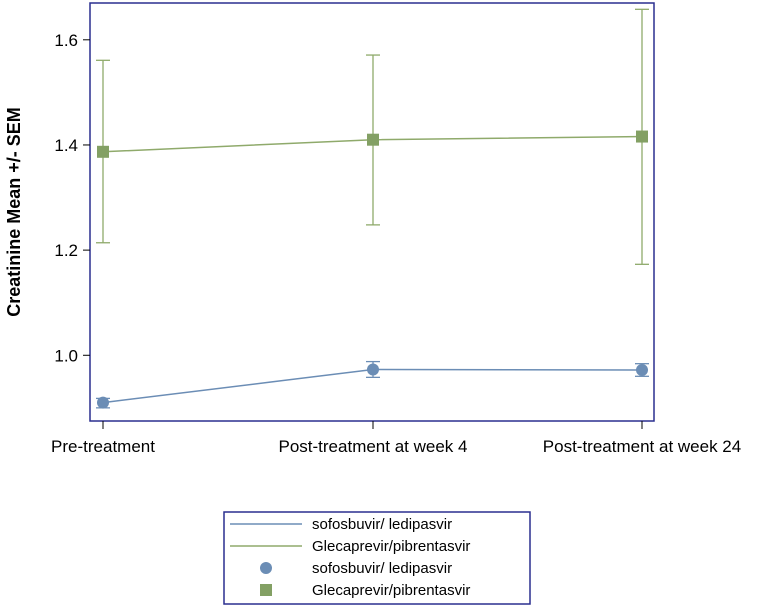 This screenshot has height=608, width=761. I want to click on y-axis-label: Creatinine Mean +/- SEM, so click(14, 212).